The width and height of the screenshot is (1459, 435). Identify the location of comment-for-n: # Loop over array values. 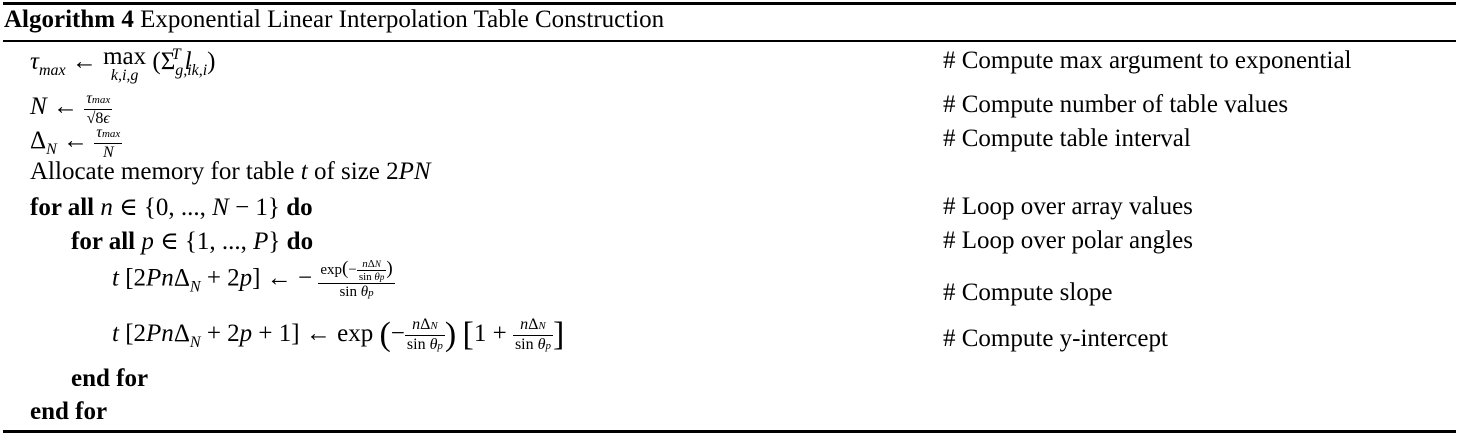
(1068, 206).